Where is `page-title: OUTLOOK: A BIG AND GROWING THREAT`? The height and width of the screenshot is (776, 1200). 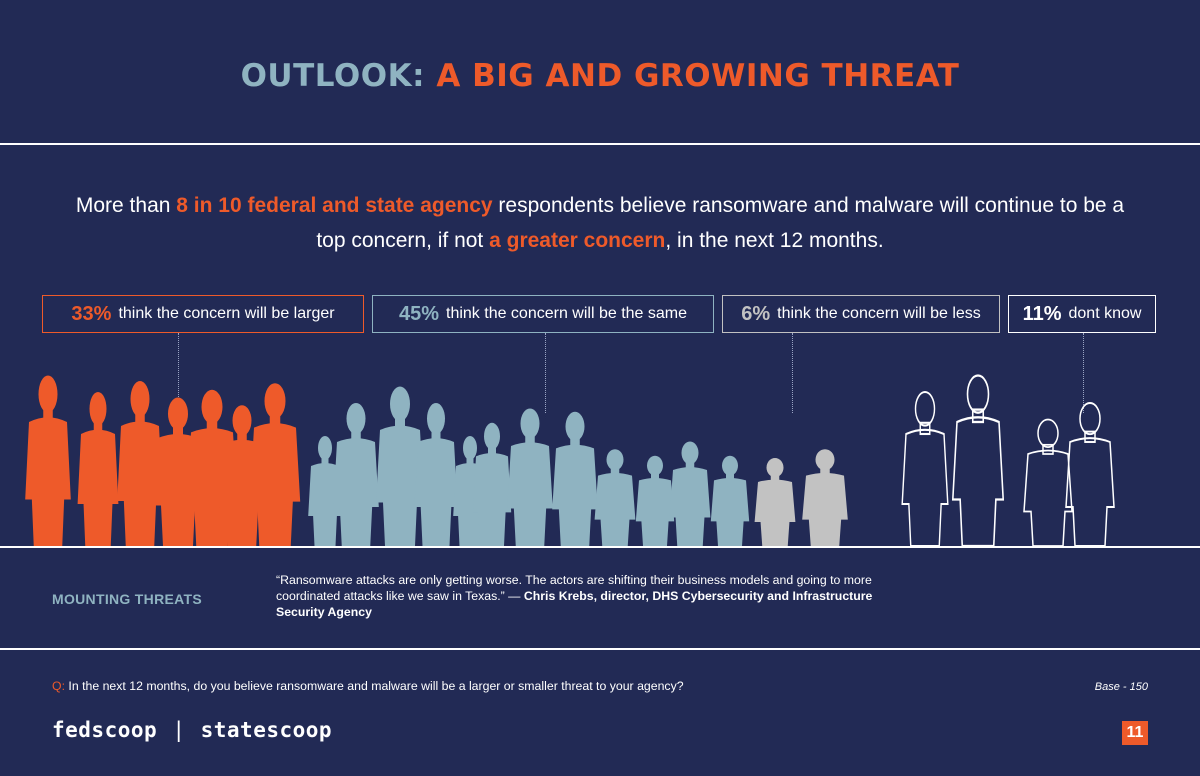 page-title: OUTLOOK: A BIG AND GROWING THREAT is located at coordinates (600, 76).